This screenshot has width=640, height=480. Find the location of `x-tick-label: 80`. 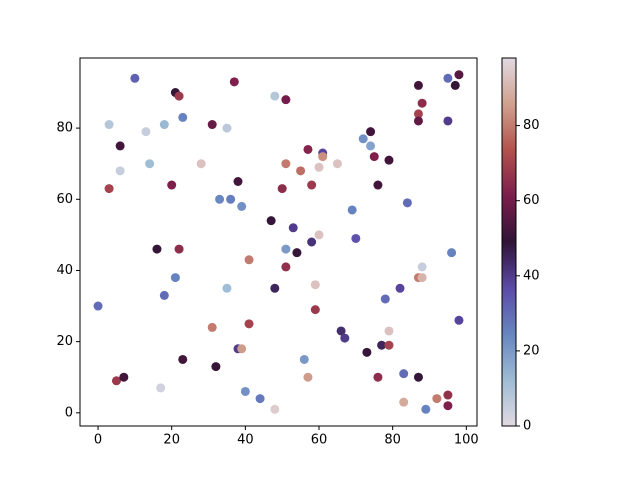

x-tick-label: 80 is located at coordinates (392, 440).